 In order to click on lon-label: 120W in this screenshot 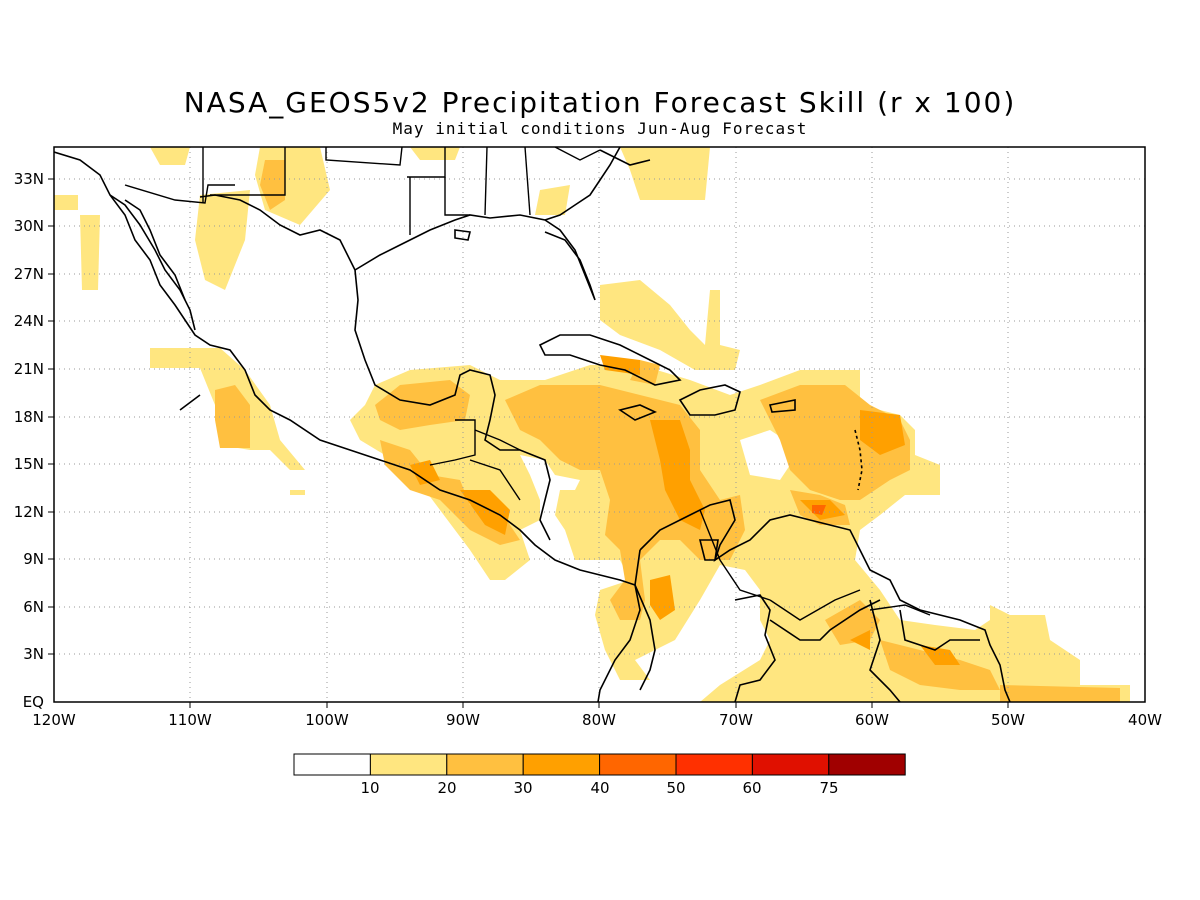, I will do `click(54, 720)`.